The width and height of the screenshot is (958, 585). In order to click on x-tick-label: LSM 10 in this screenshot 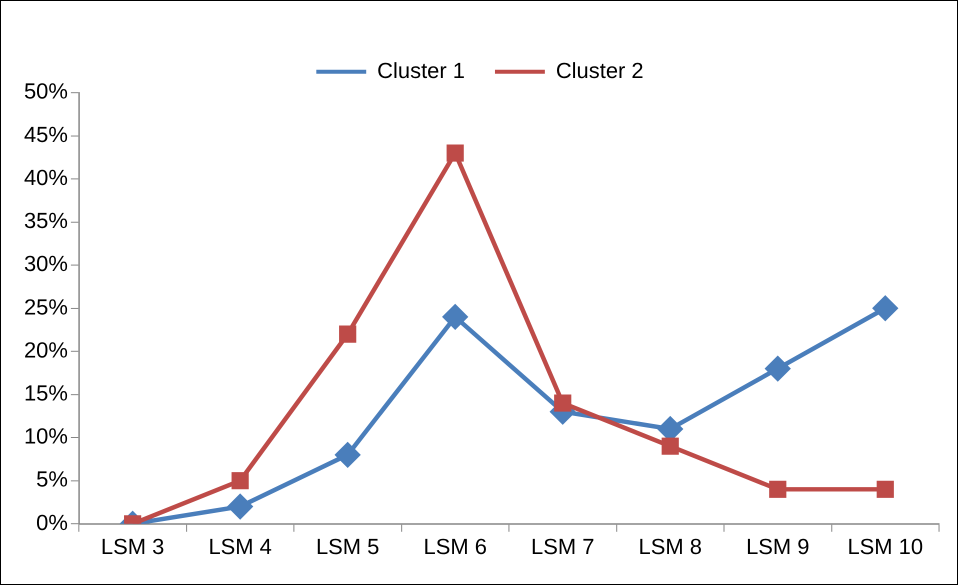, I will do `click(885, 546)`.